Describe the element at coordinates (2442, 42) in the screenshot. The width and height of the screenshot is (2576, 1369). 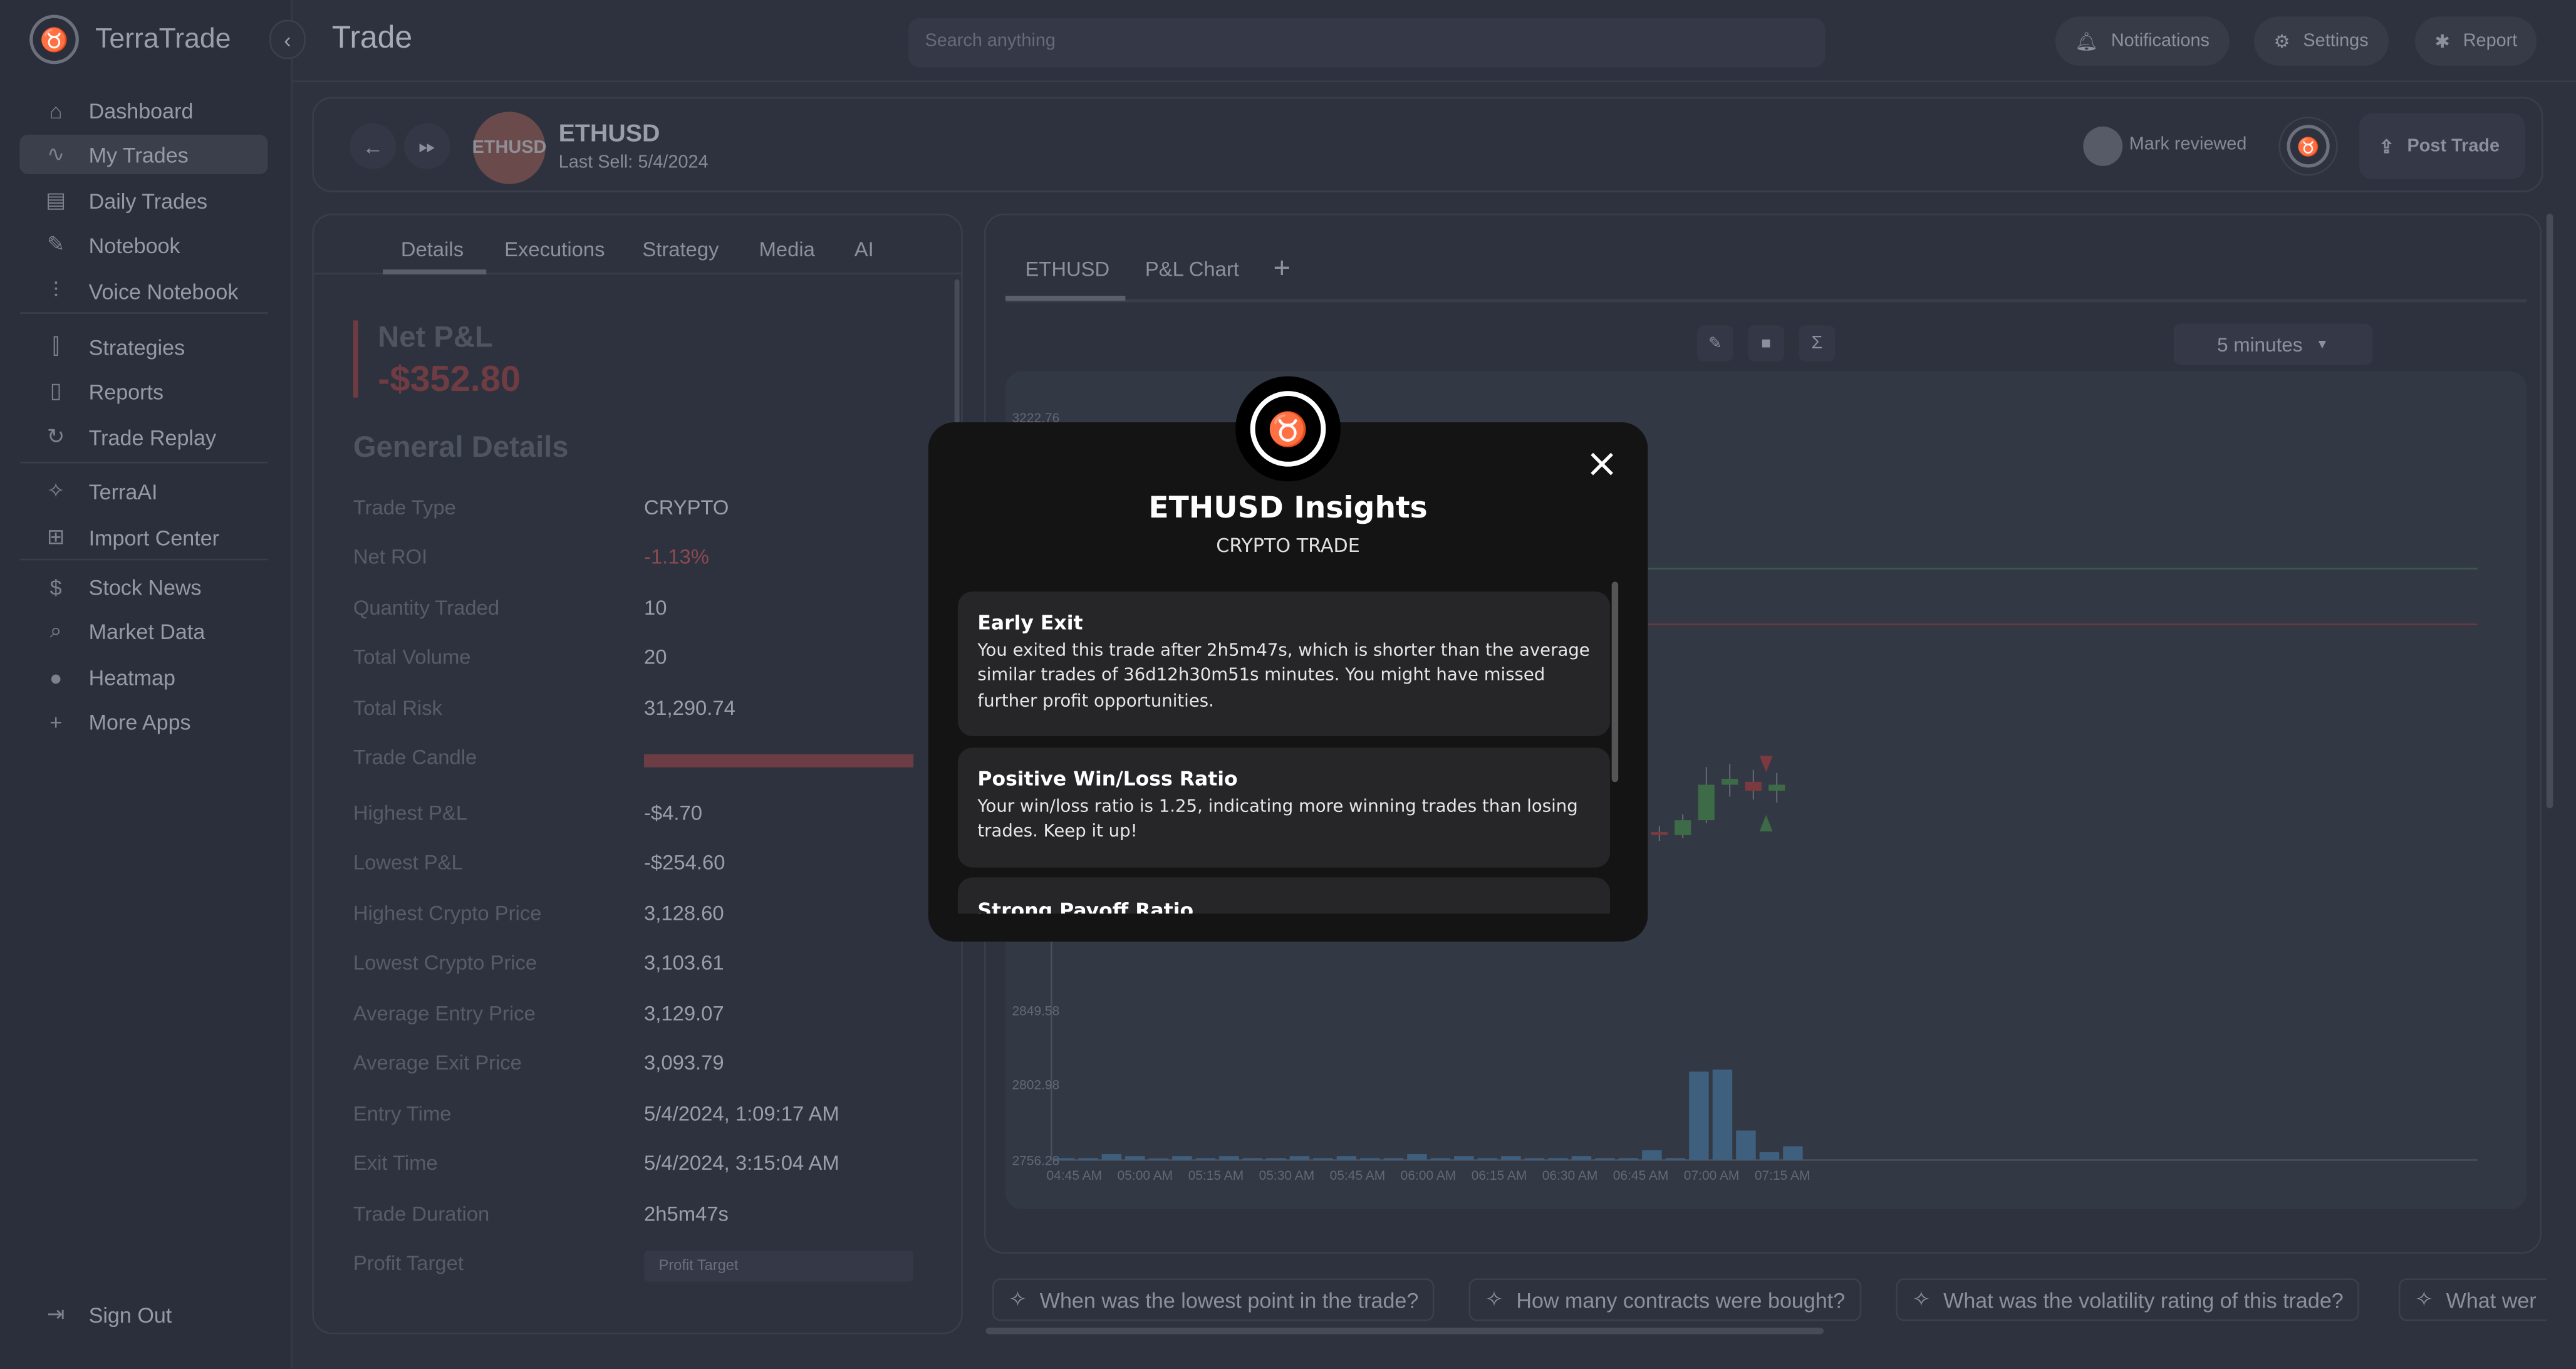
I see `bug-icon: ✱` at that location.